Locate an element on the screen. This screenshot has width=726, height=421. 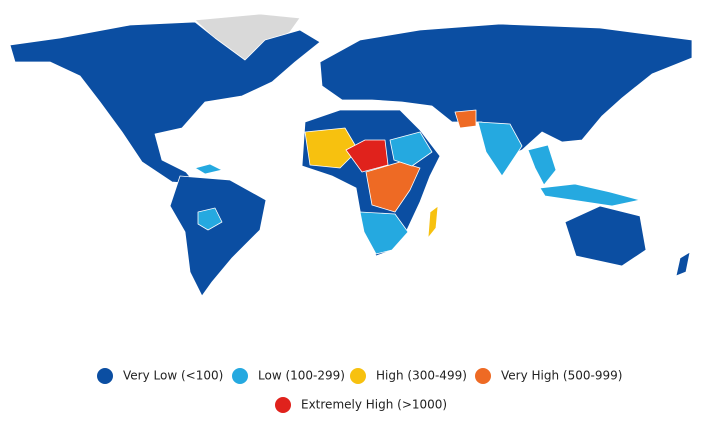
madagascar is located at coordinates (433, 222).